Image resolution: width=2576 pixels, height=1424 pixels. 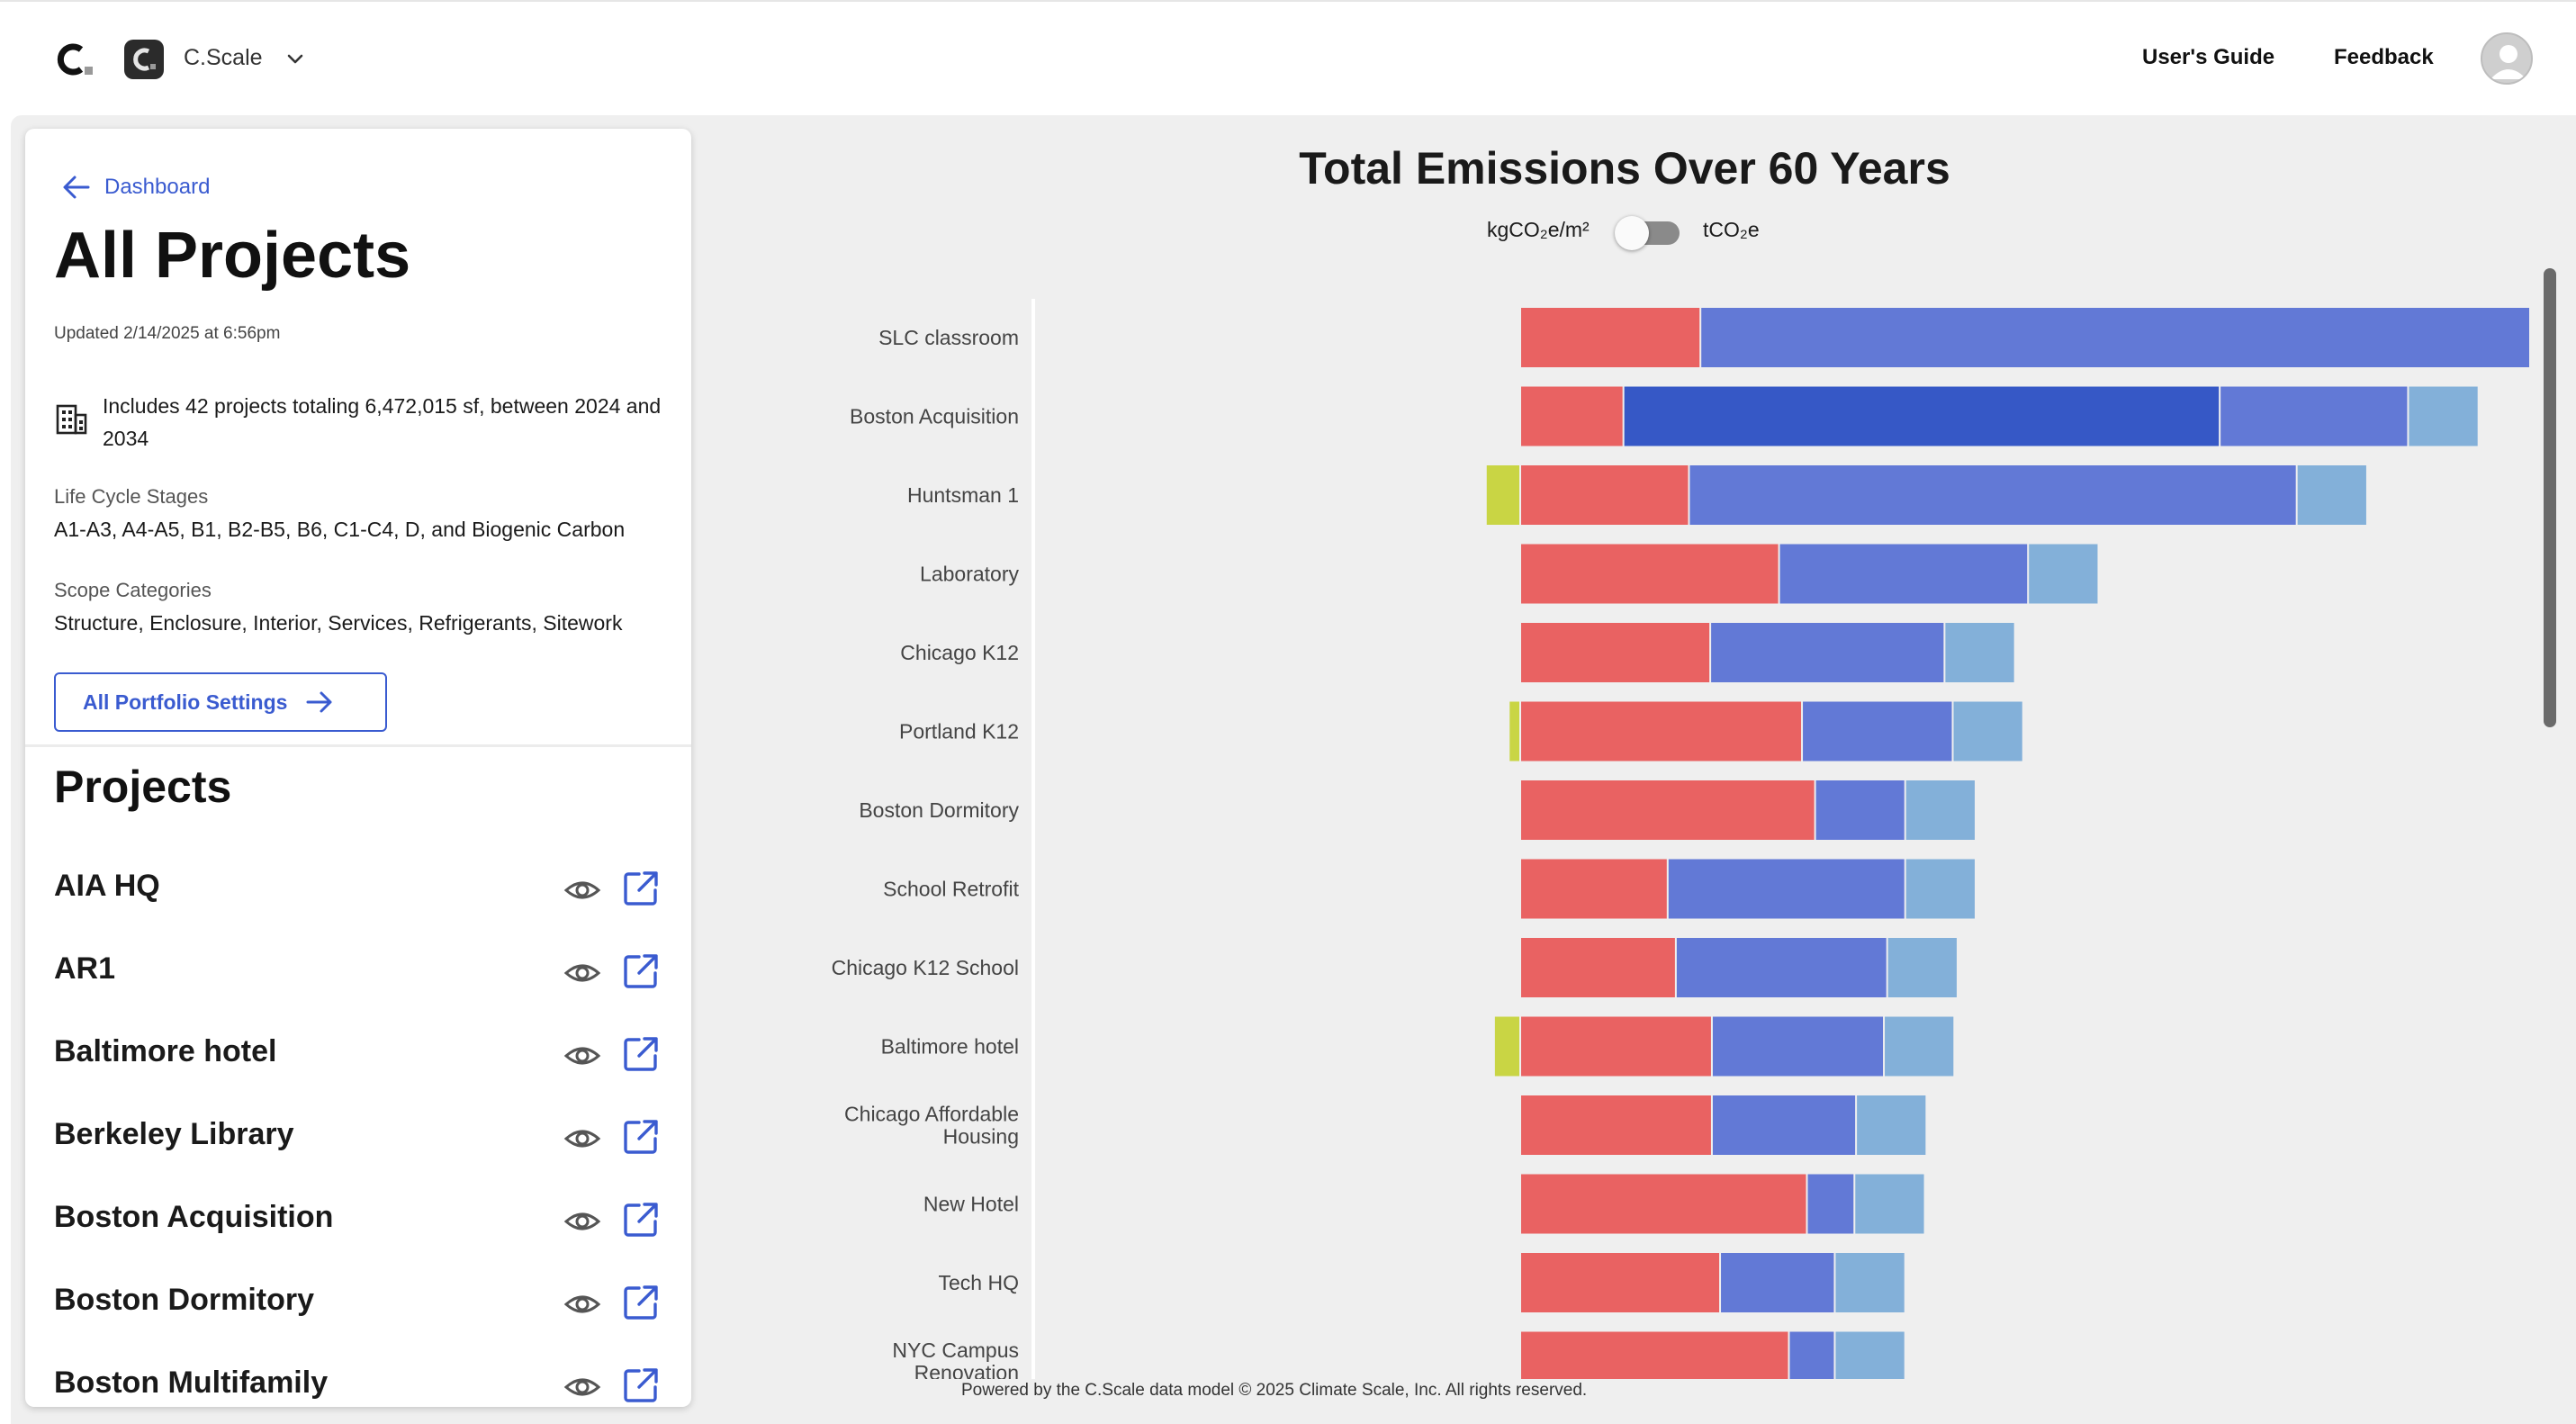 What do you see at coordinates (2550, 497) in the screenshot?
I see `chart-scrollbar` at bounding box center [2550, 497].